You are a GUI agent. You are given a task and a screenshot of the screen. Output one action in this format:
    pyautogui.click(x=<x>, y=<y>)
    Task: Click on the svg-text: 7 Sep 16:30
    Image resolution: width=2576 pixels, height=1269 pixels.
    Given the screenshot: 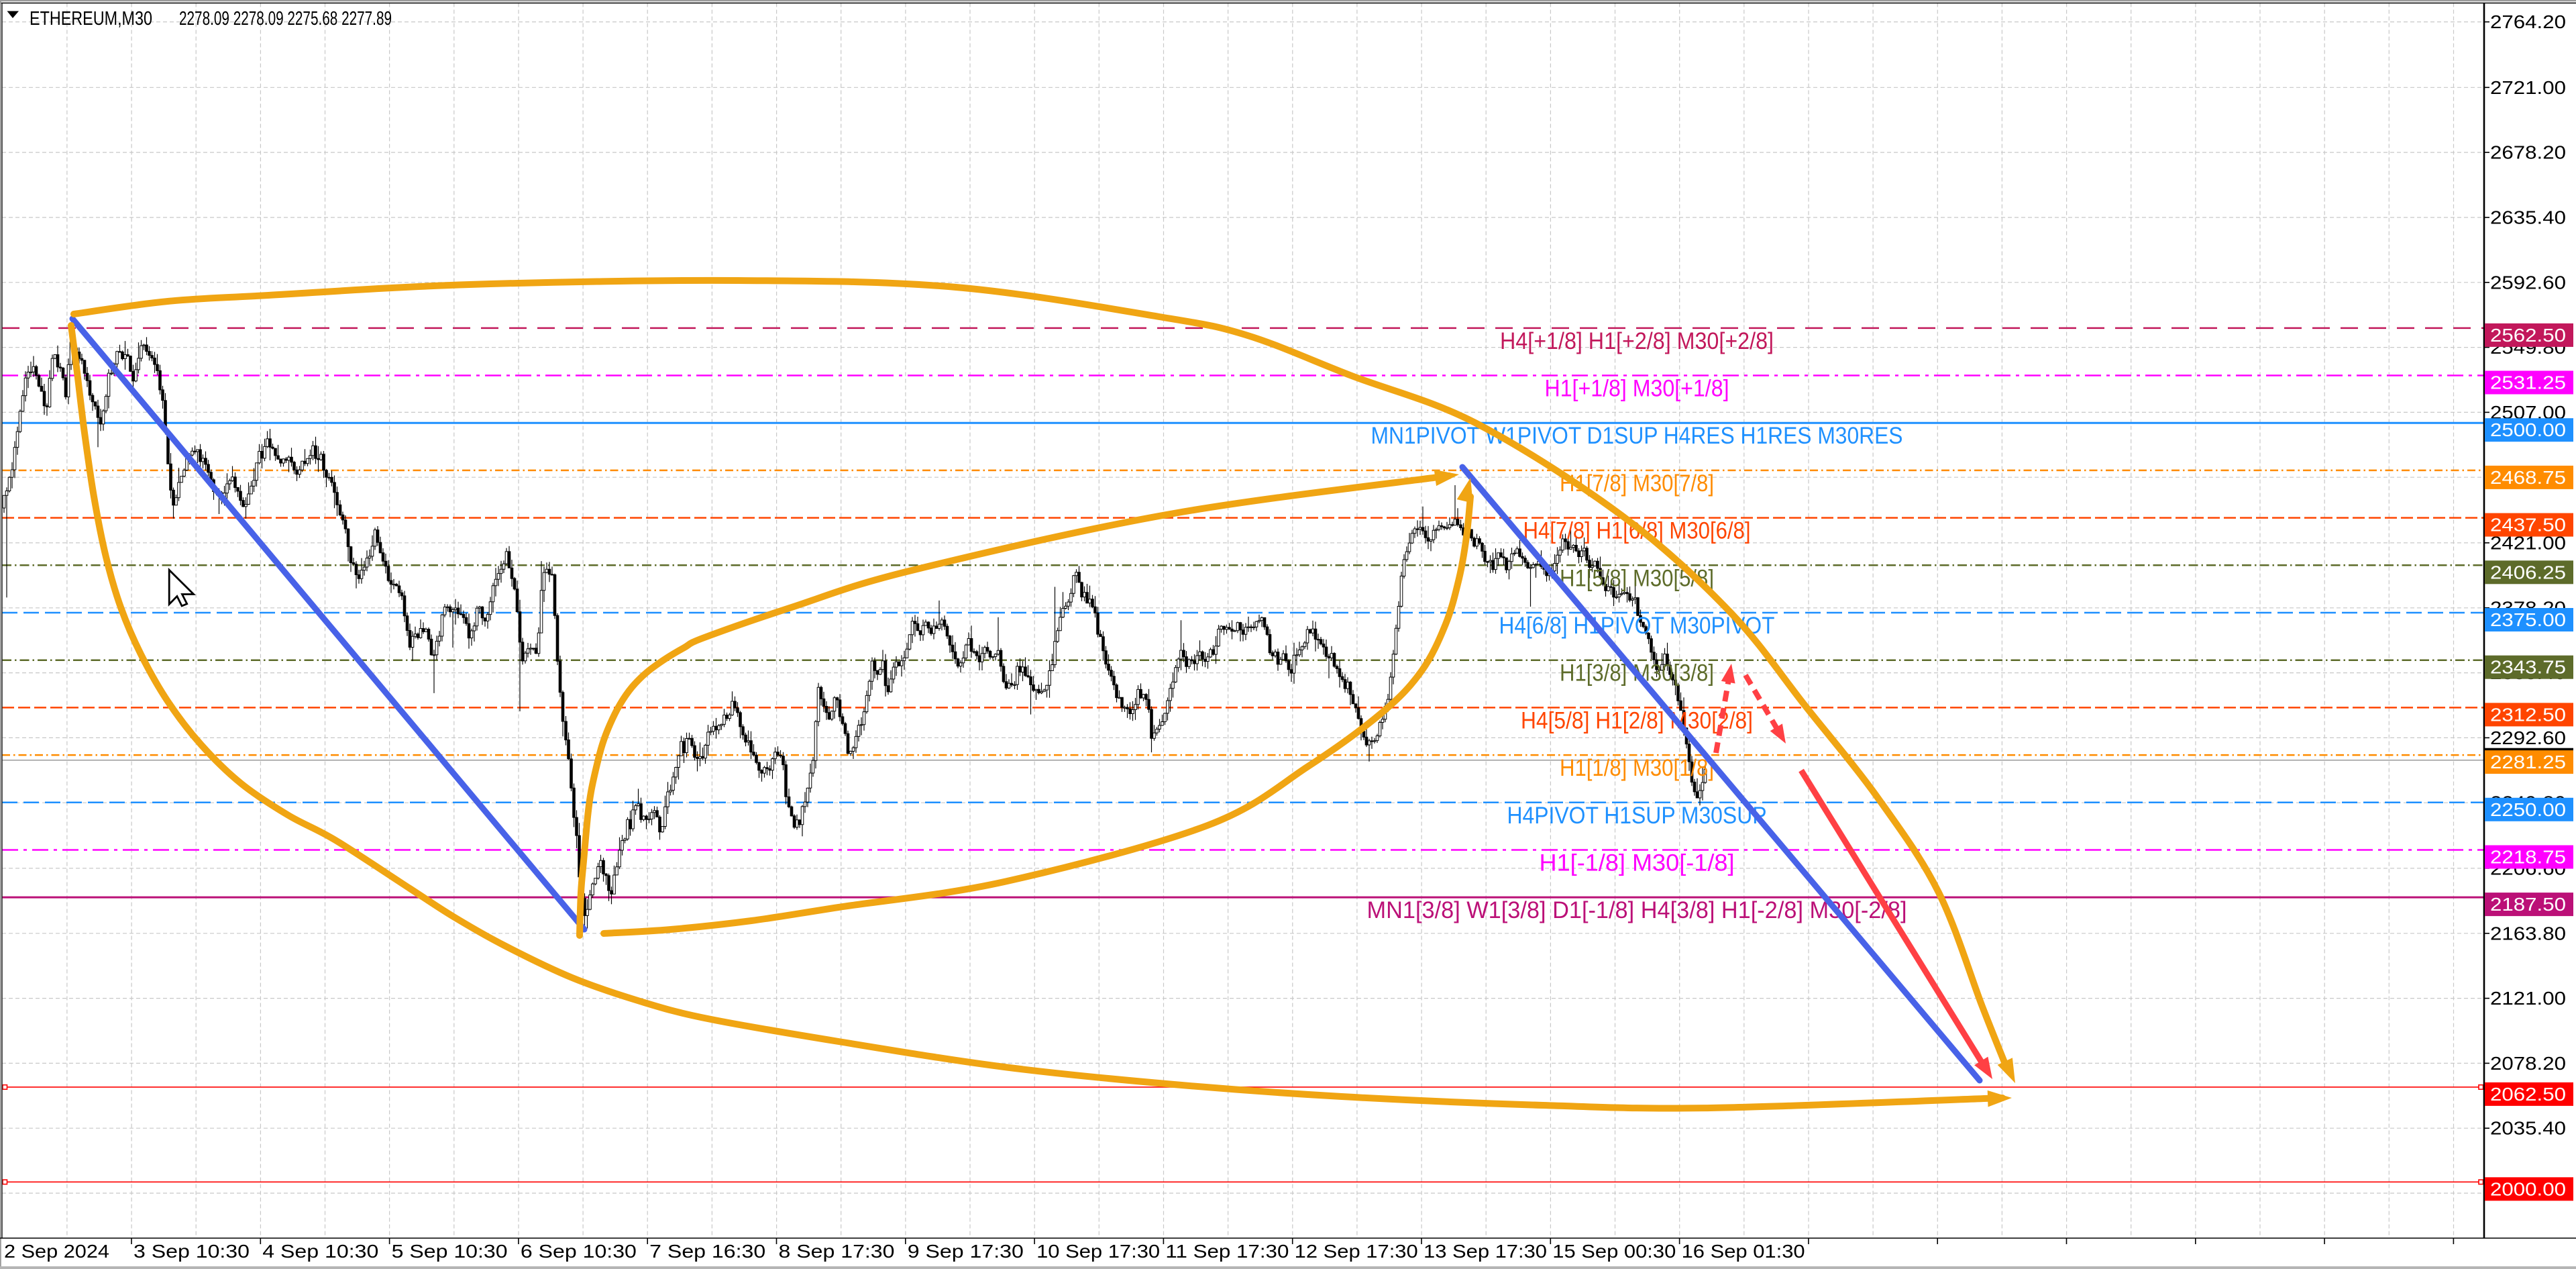 What is the action you would take?
    pyautogui.click(x=707, y=1251)
    